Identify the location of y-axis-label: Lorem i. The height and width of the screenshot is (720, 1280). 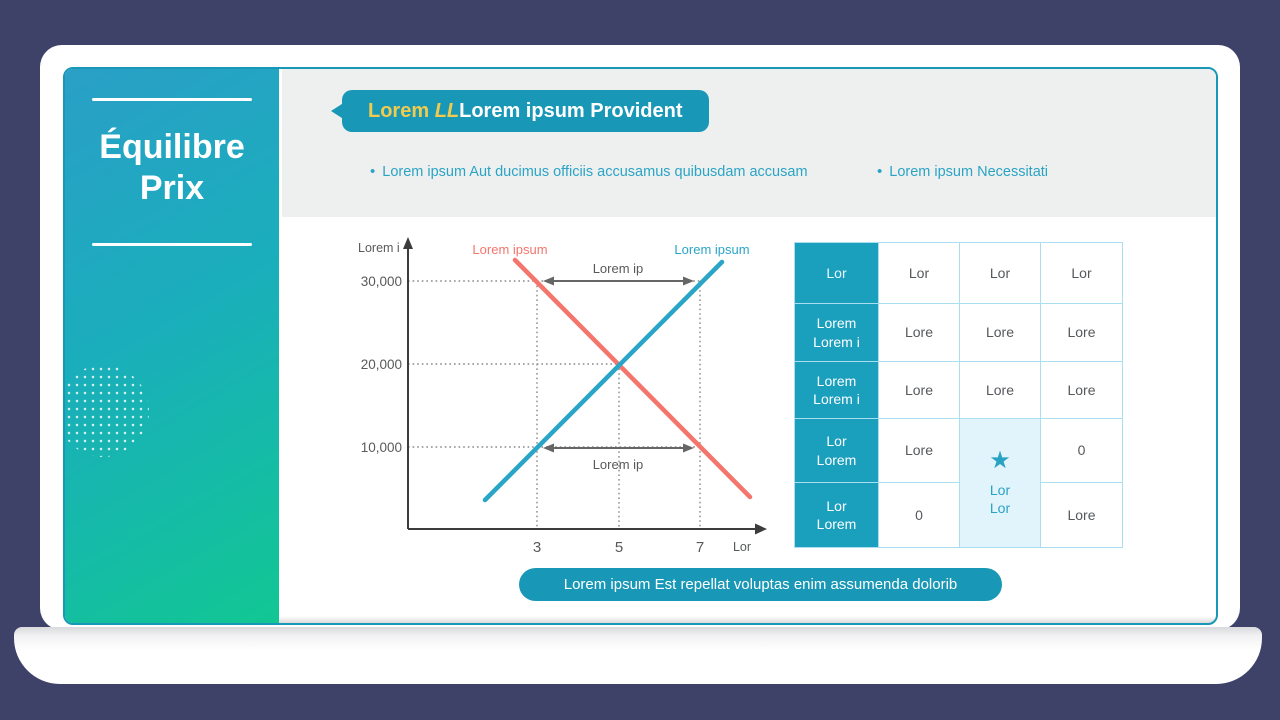
(379, 248).